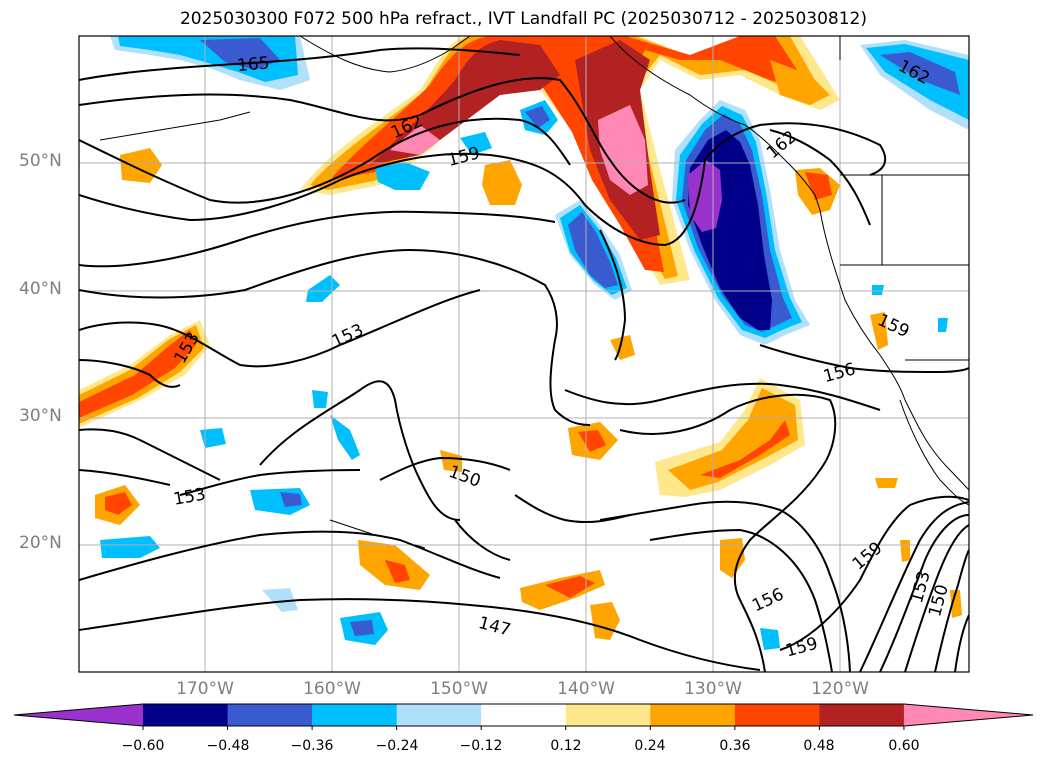 This screenshot has height=765, width=1047. What do you see at coordinates (840, 689) in the screenshot?
I see `lon-label-120w: 120°W` at bounding box center [840, 689].